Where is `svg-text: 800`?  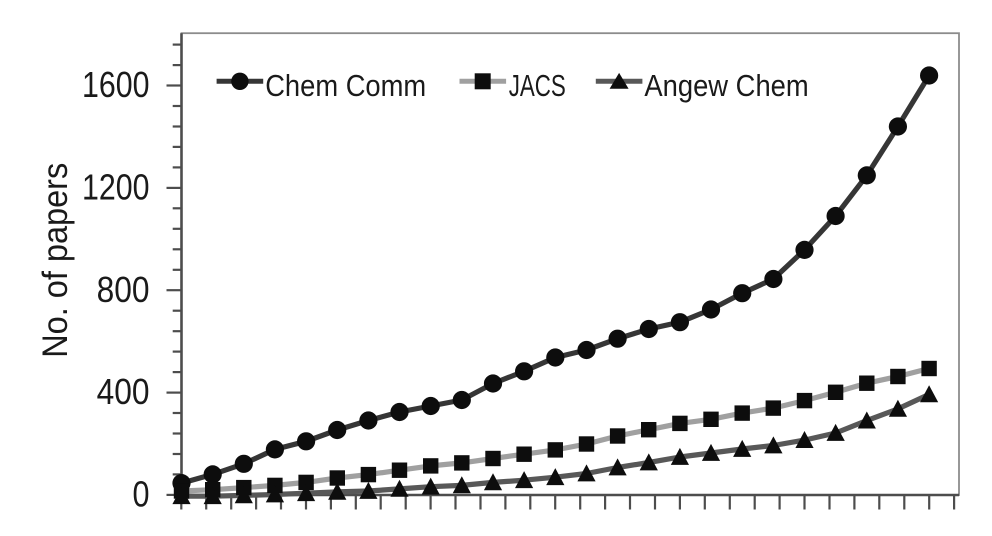
svg-text: 800 is located at coordinates (123, 290).